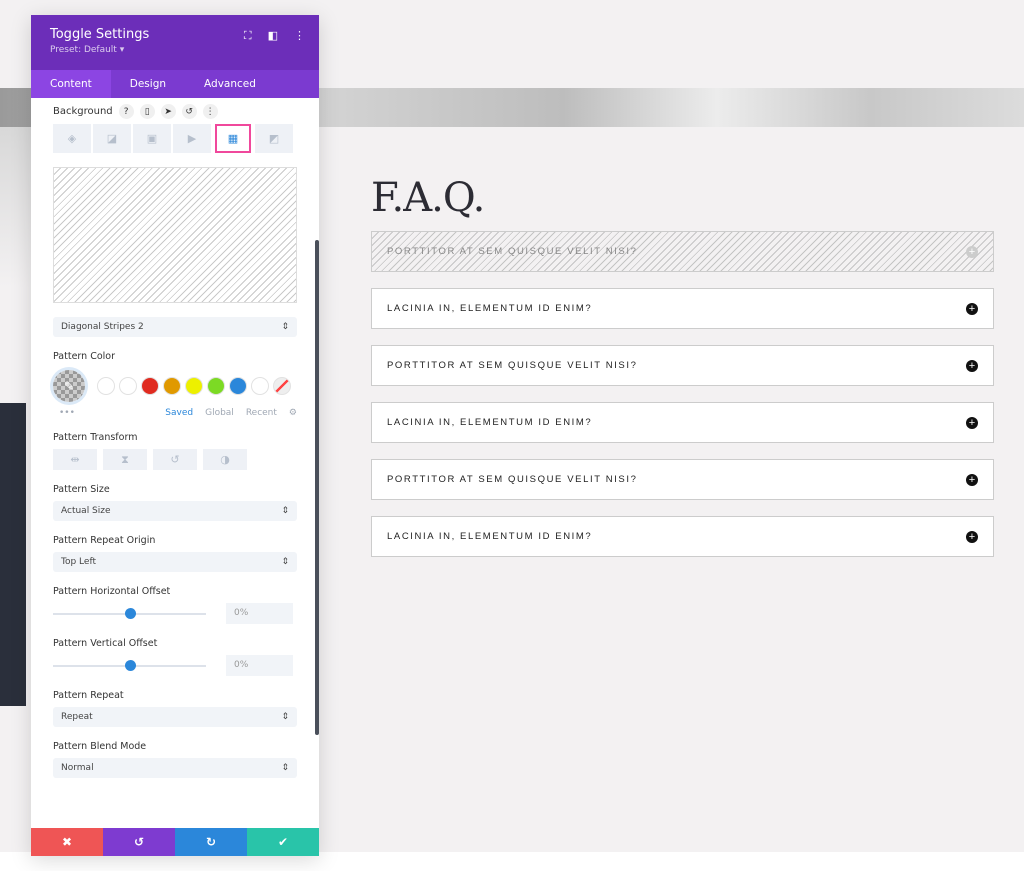 Image resolution: width=1024 pixels, height=871 pixels. Describe the element at coordinates (125, 459) in the screenshot. I see `flip-vertical-icon: ⧗` at that location.